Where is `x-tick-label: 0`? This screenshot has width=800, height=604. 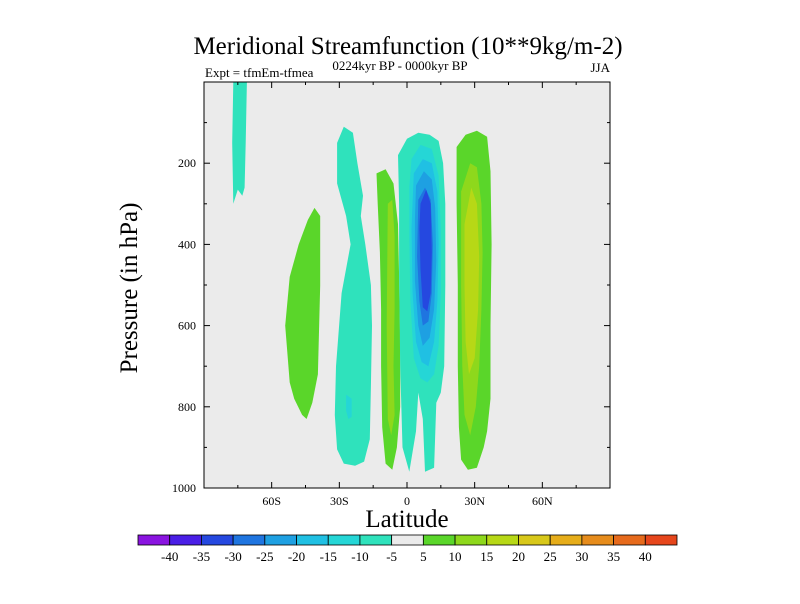 x-tick-label: 0 is located at coordinates (407, 501).